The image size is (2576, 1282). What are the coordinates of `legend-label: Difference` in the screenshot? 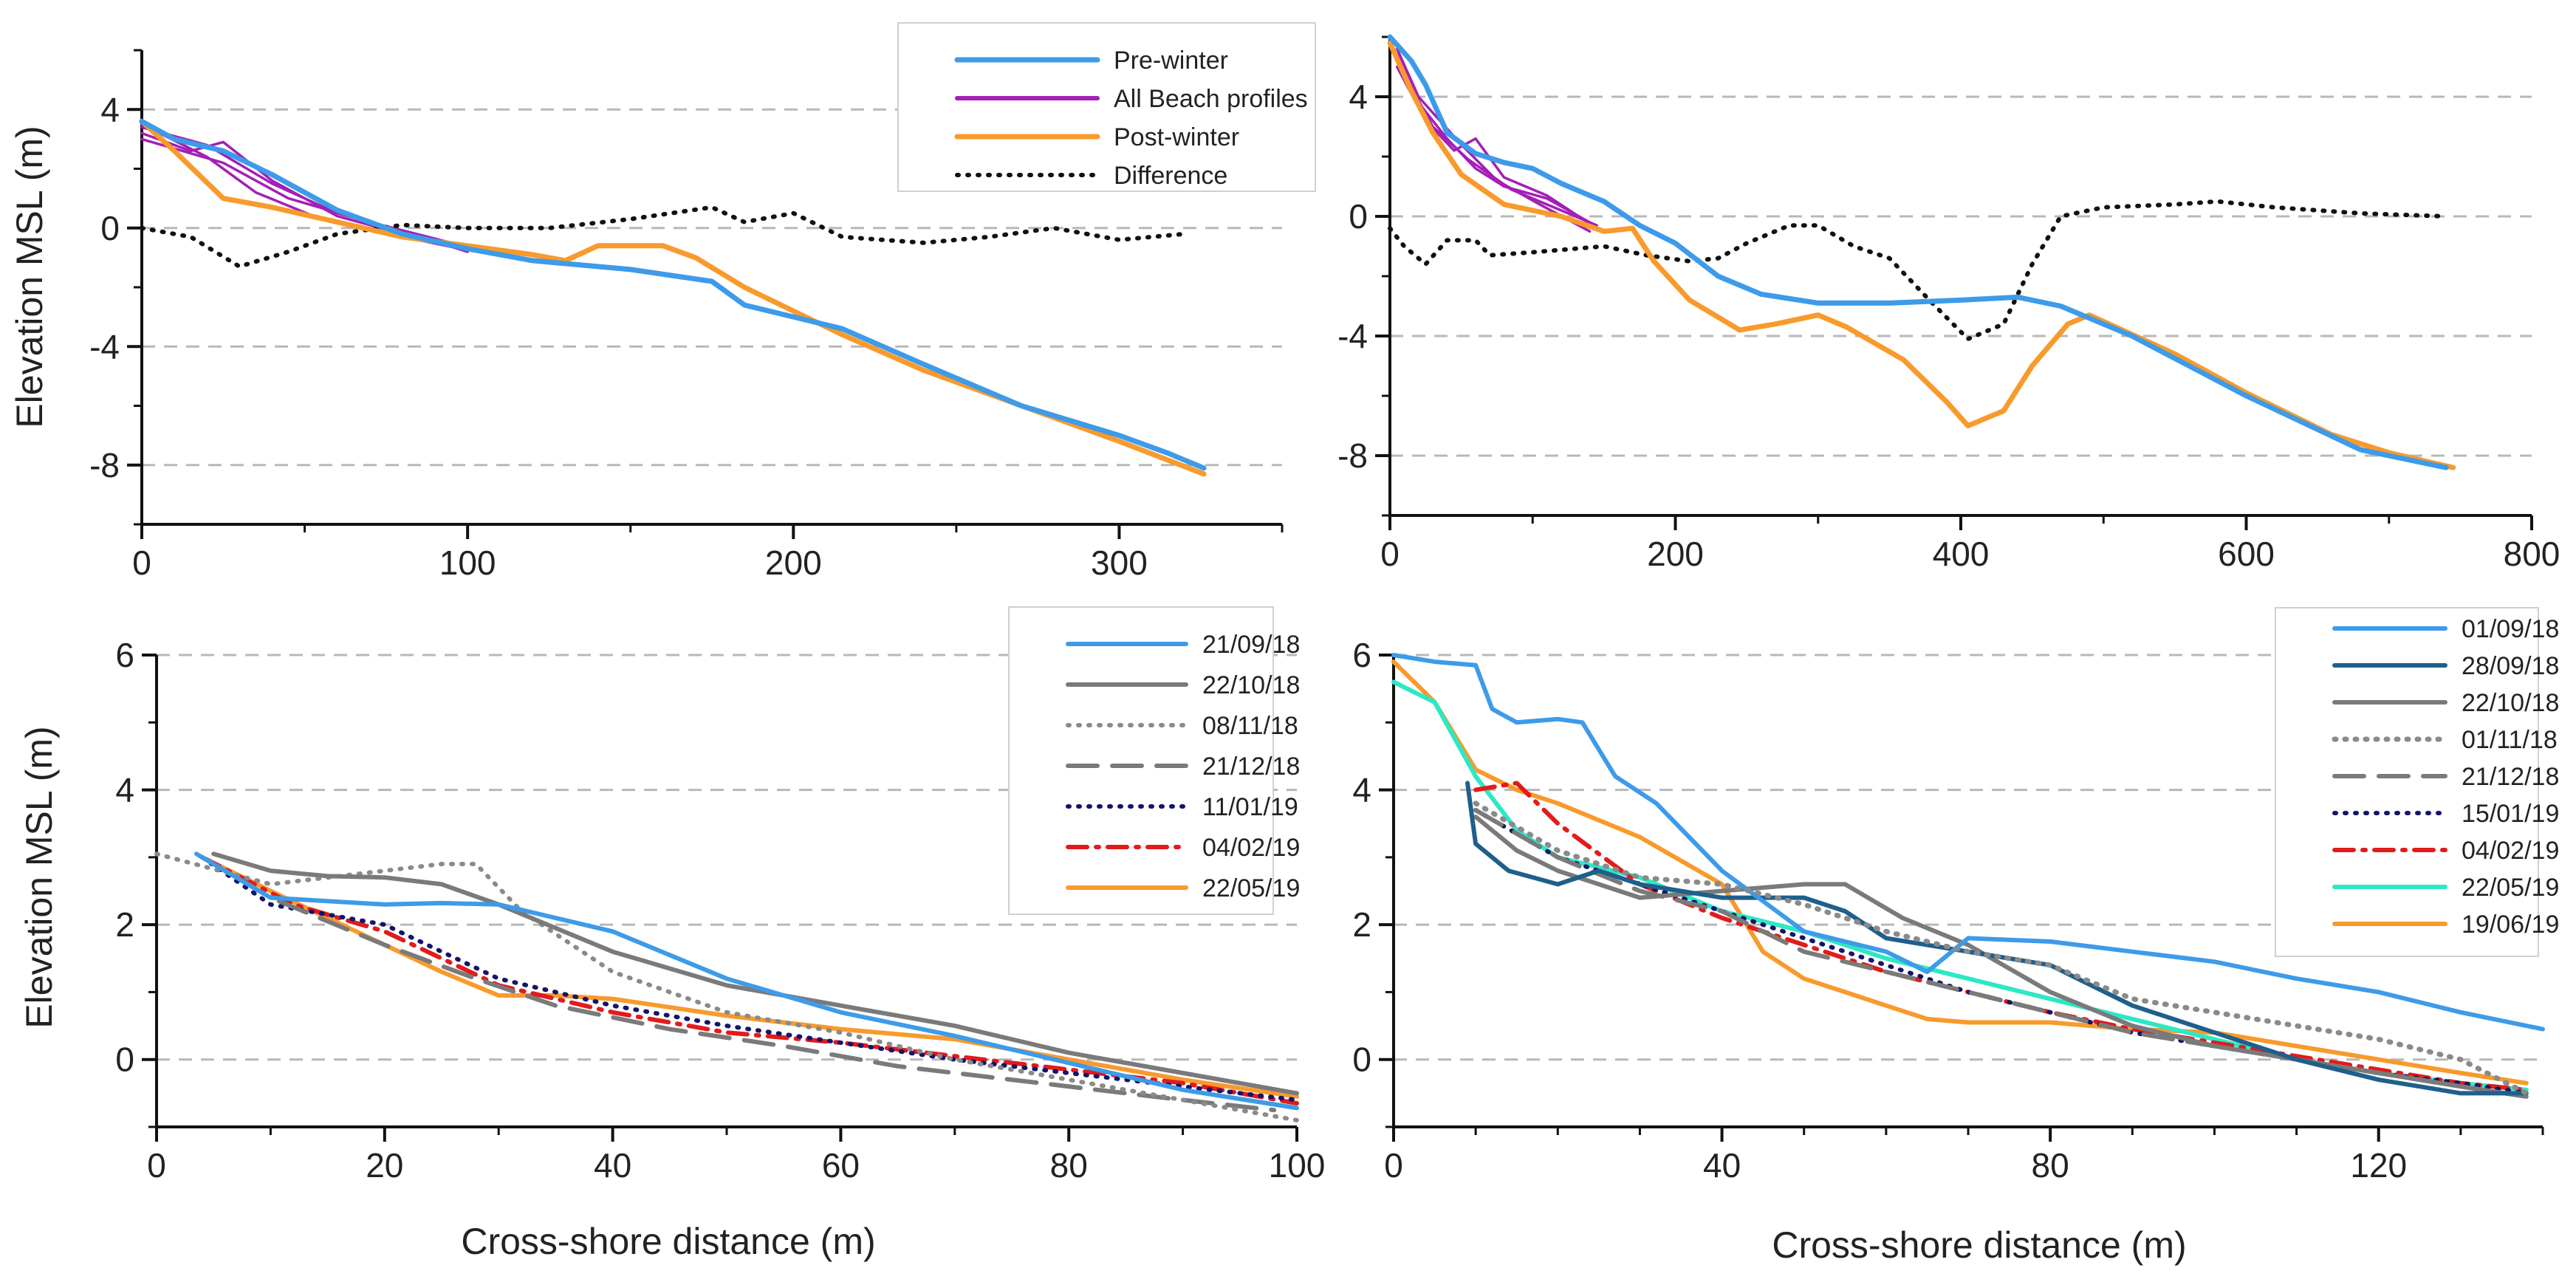 It's located at (1170, 176).